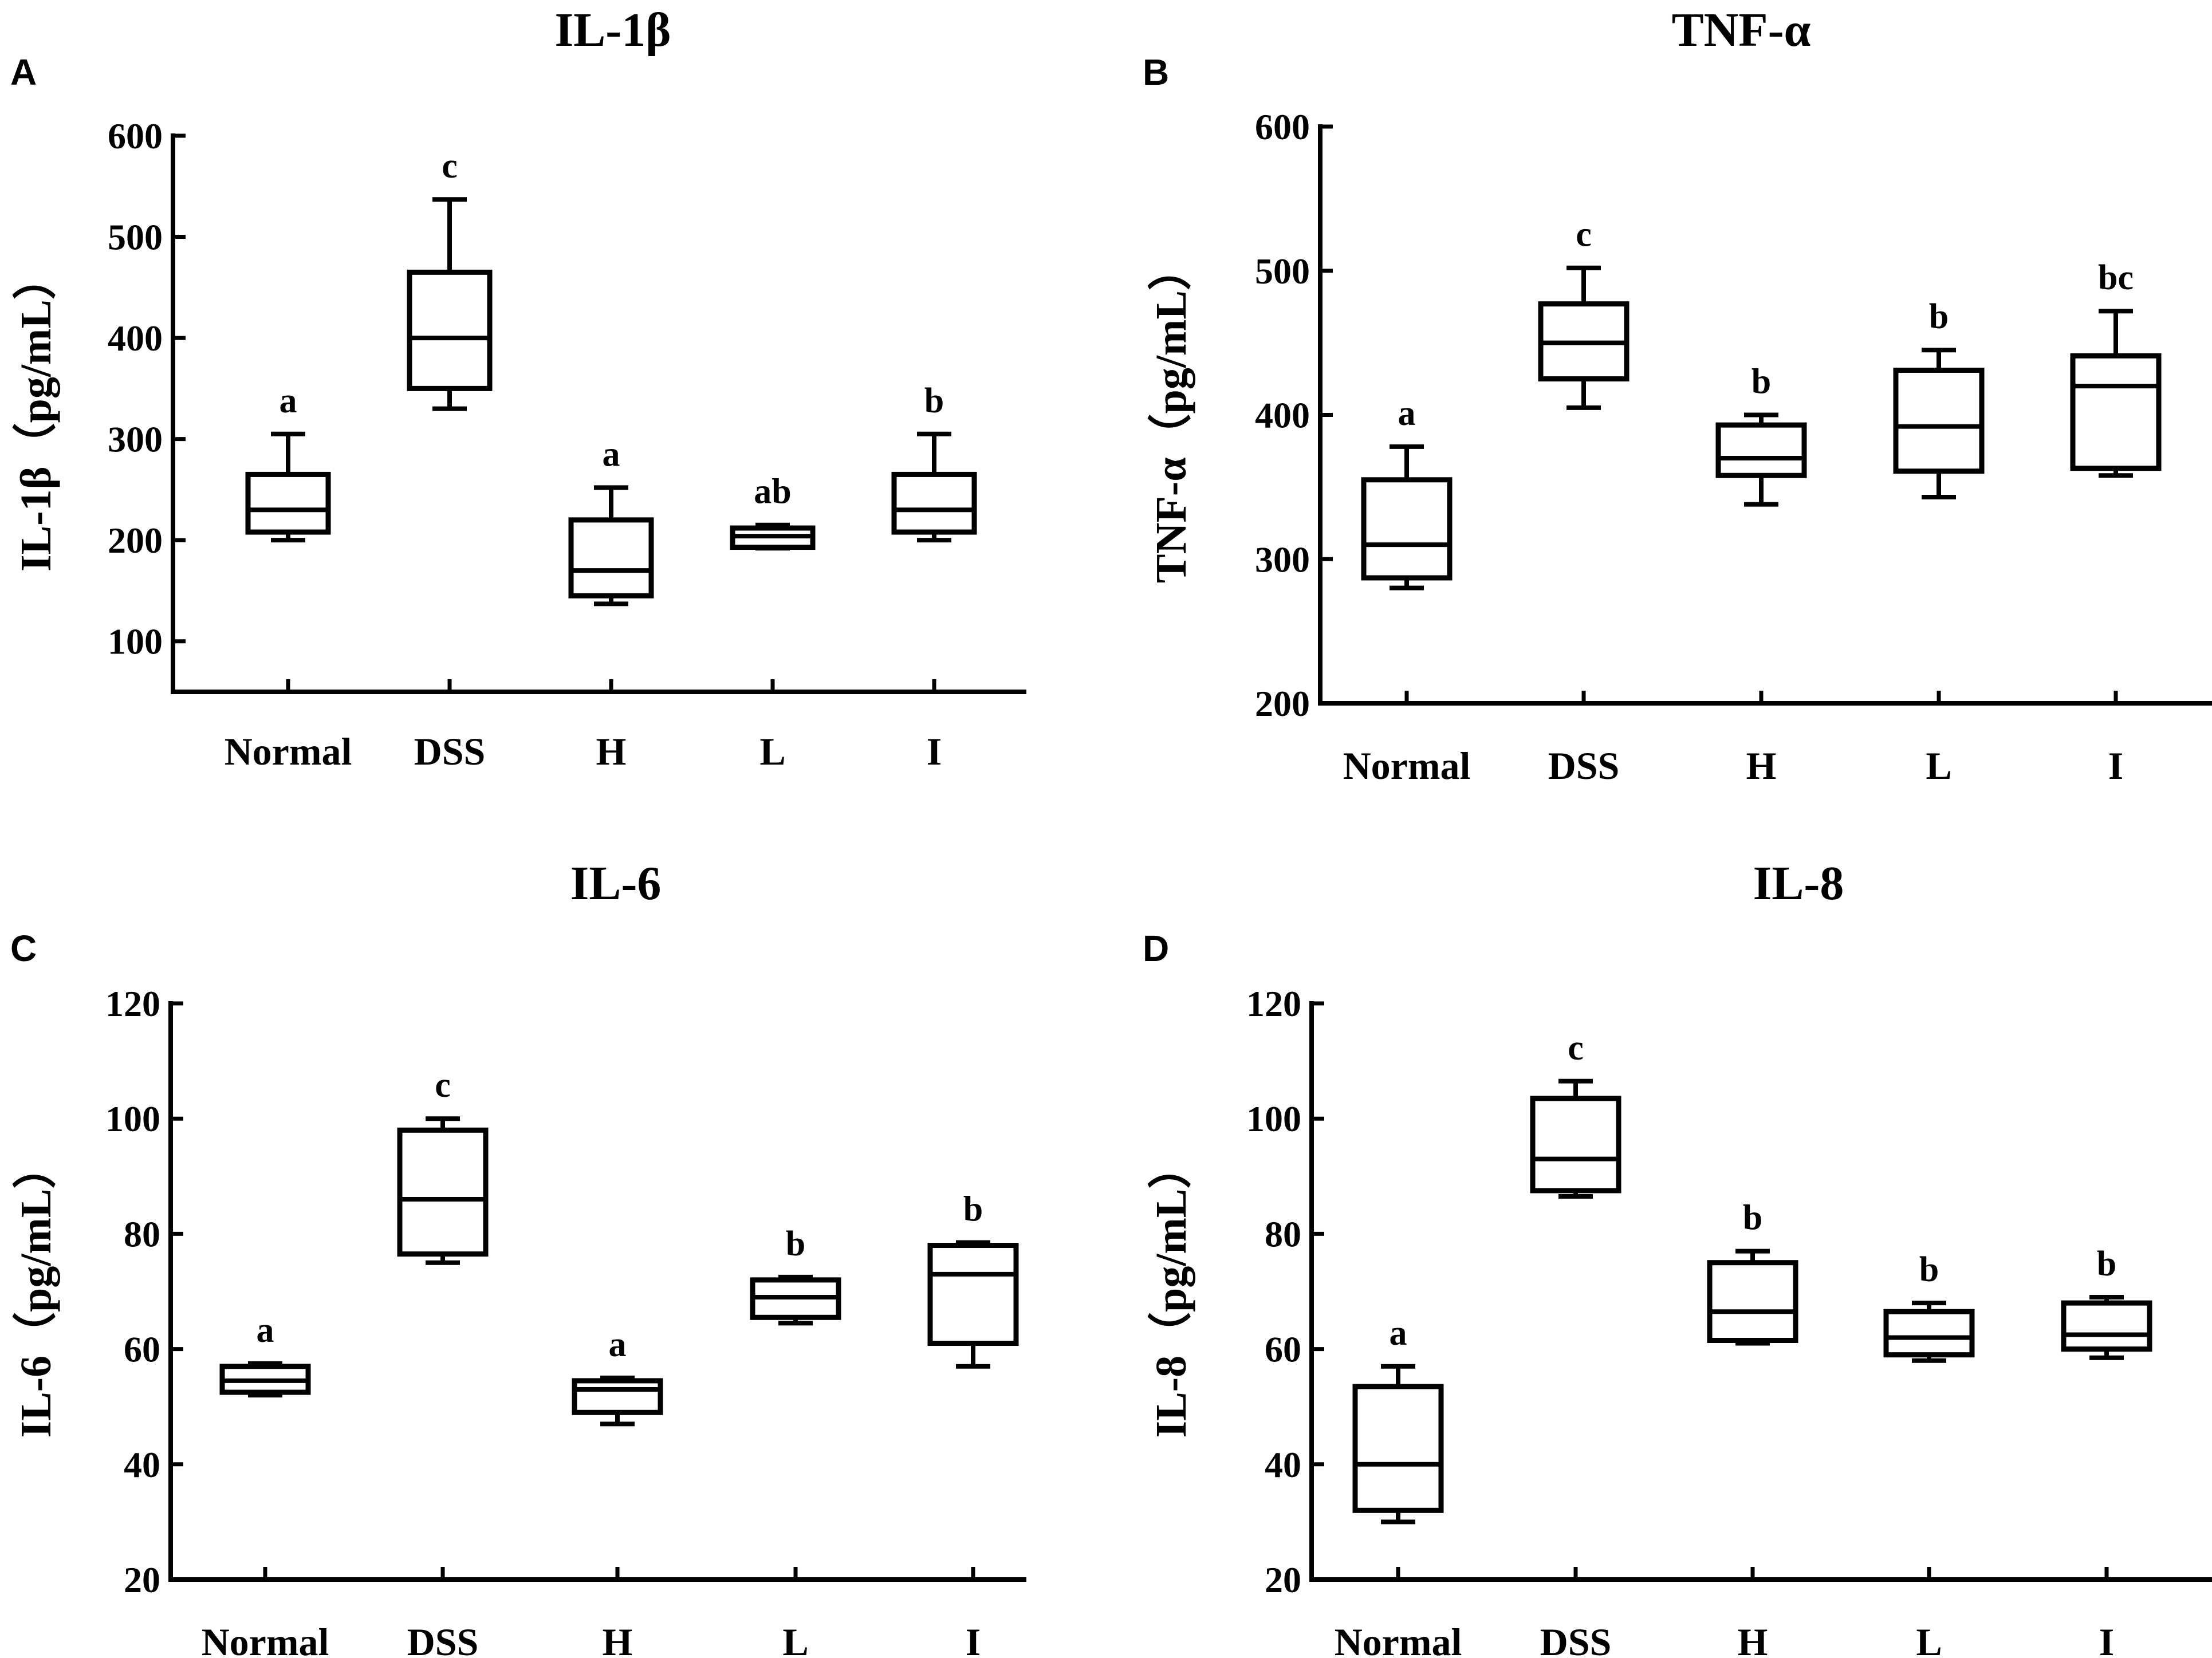 The height and width of the screenshot is (1658, 2212). Describe the element at coordinates (1799, 883) in the screenshot. I see `chart-title: IL-8` at that location.